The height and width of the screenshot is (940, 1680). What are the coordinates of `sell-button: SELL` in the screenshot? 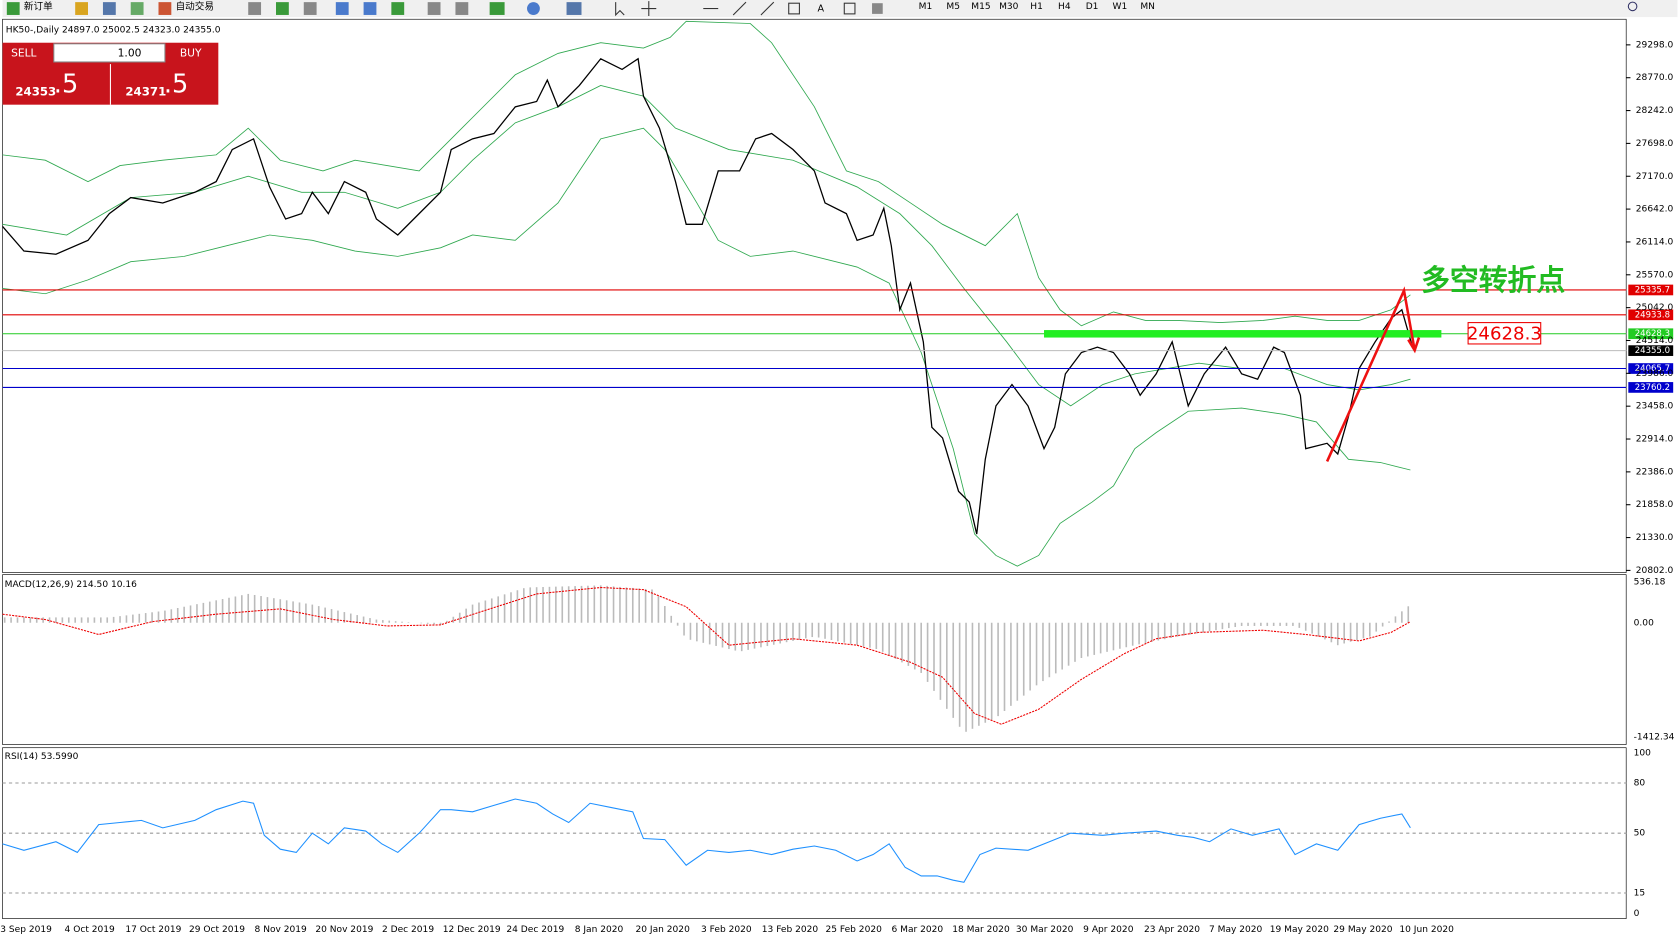 It's located at (23, 52).